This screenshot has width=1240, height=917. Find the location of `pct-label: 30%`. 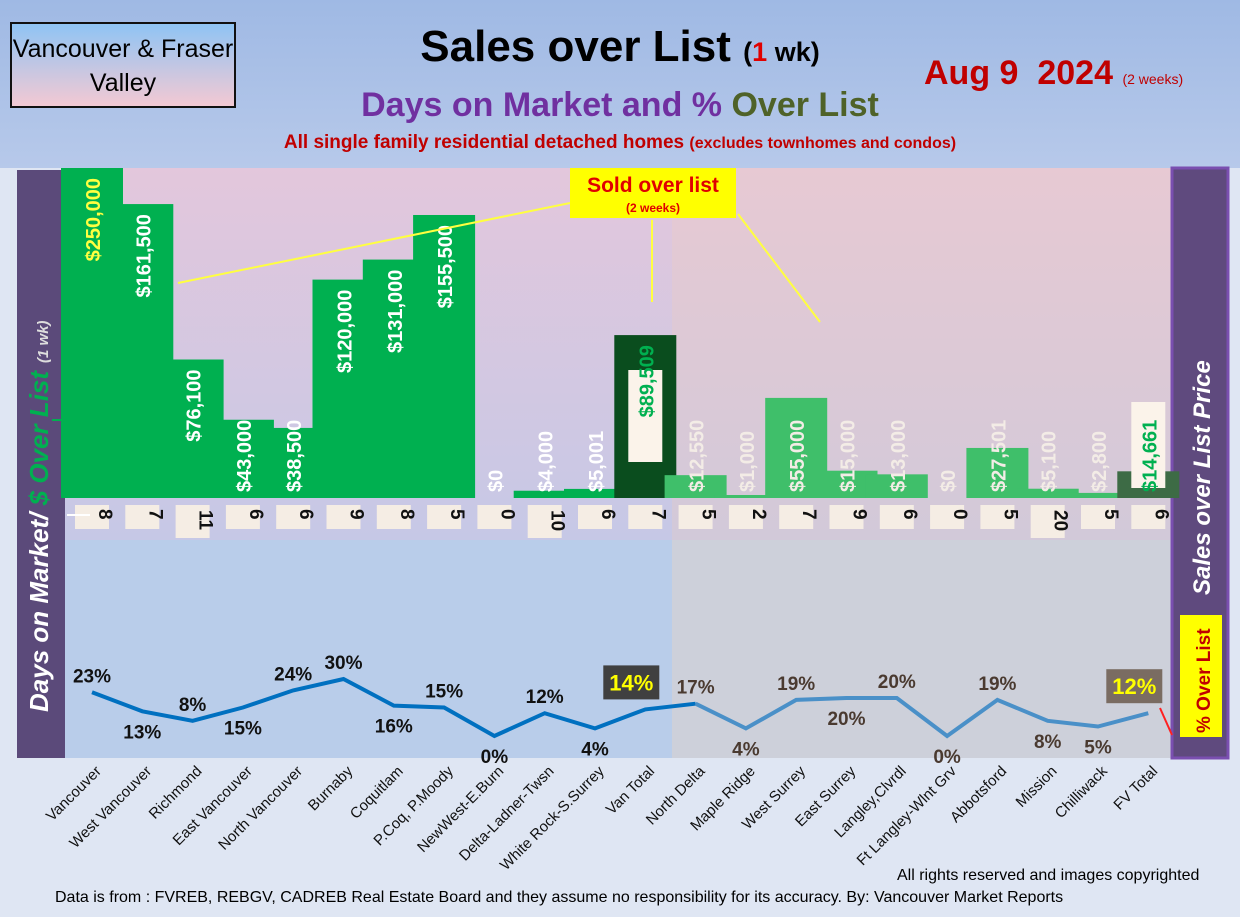

pct-label: 30% is located at coordinates (343, 663).